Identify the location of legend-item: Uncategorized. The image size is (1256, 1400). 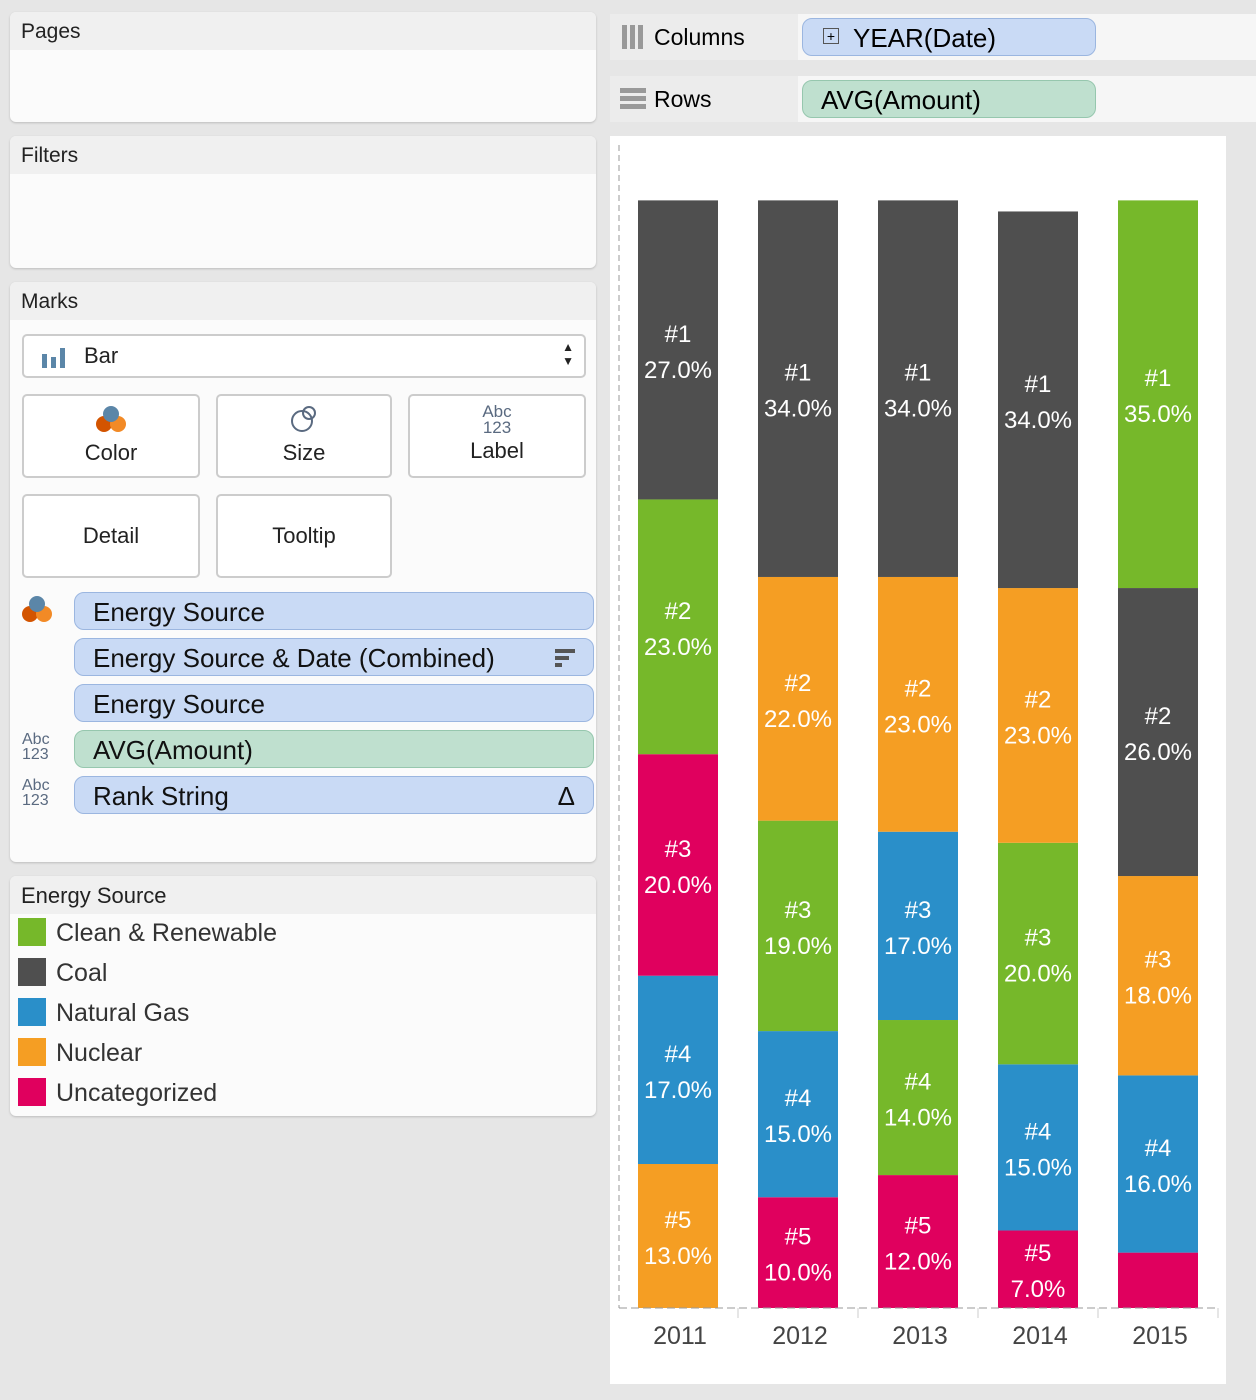
(117, 1093).